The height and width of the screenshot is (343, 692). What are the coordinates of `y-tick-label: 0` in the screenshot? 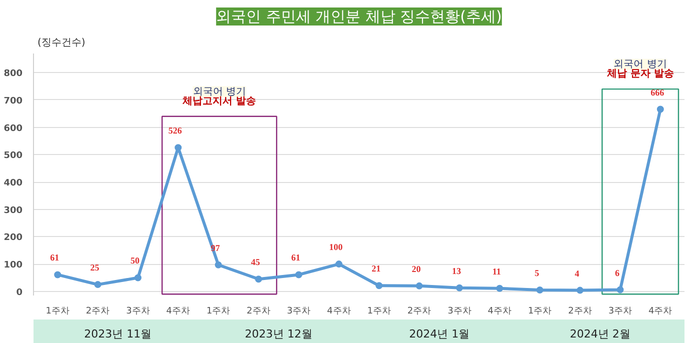 It's located at (19, 293).